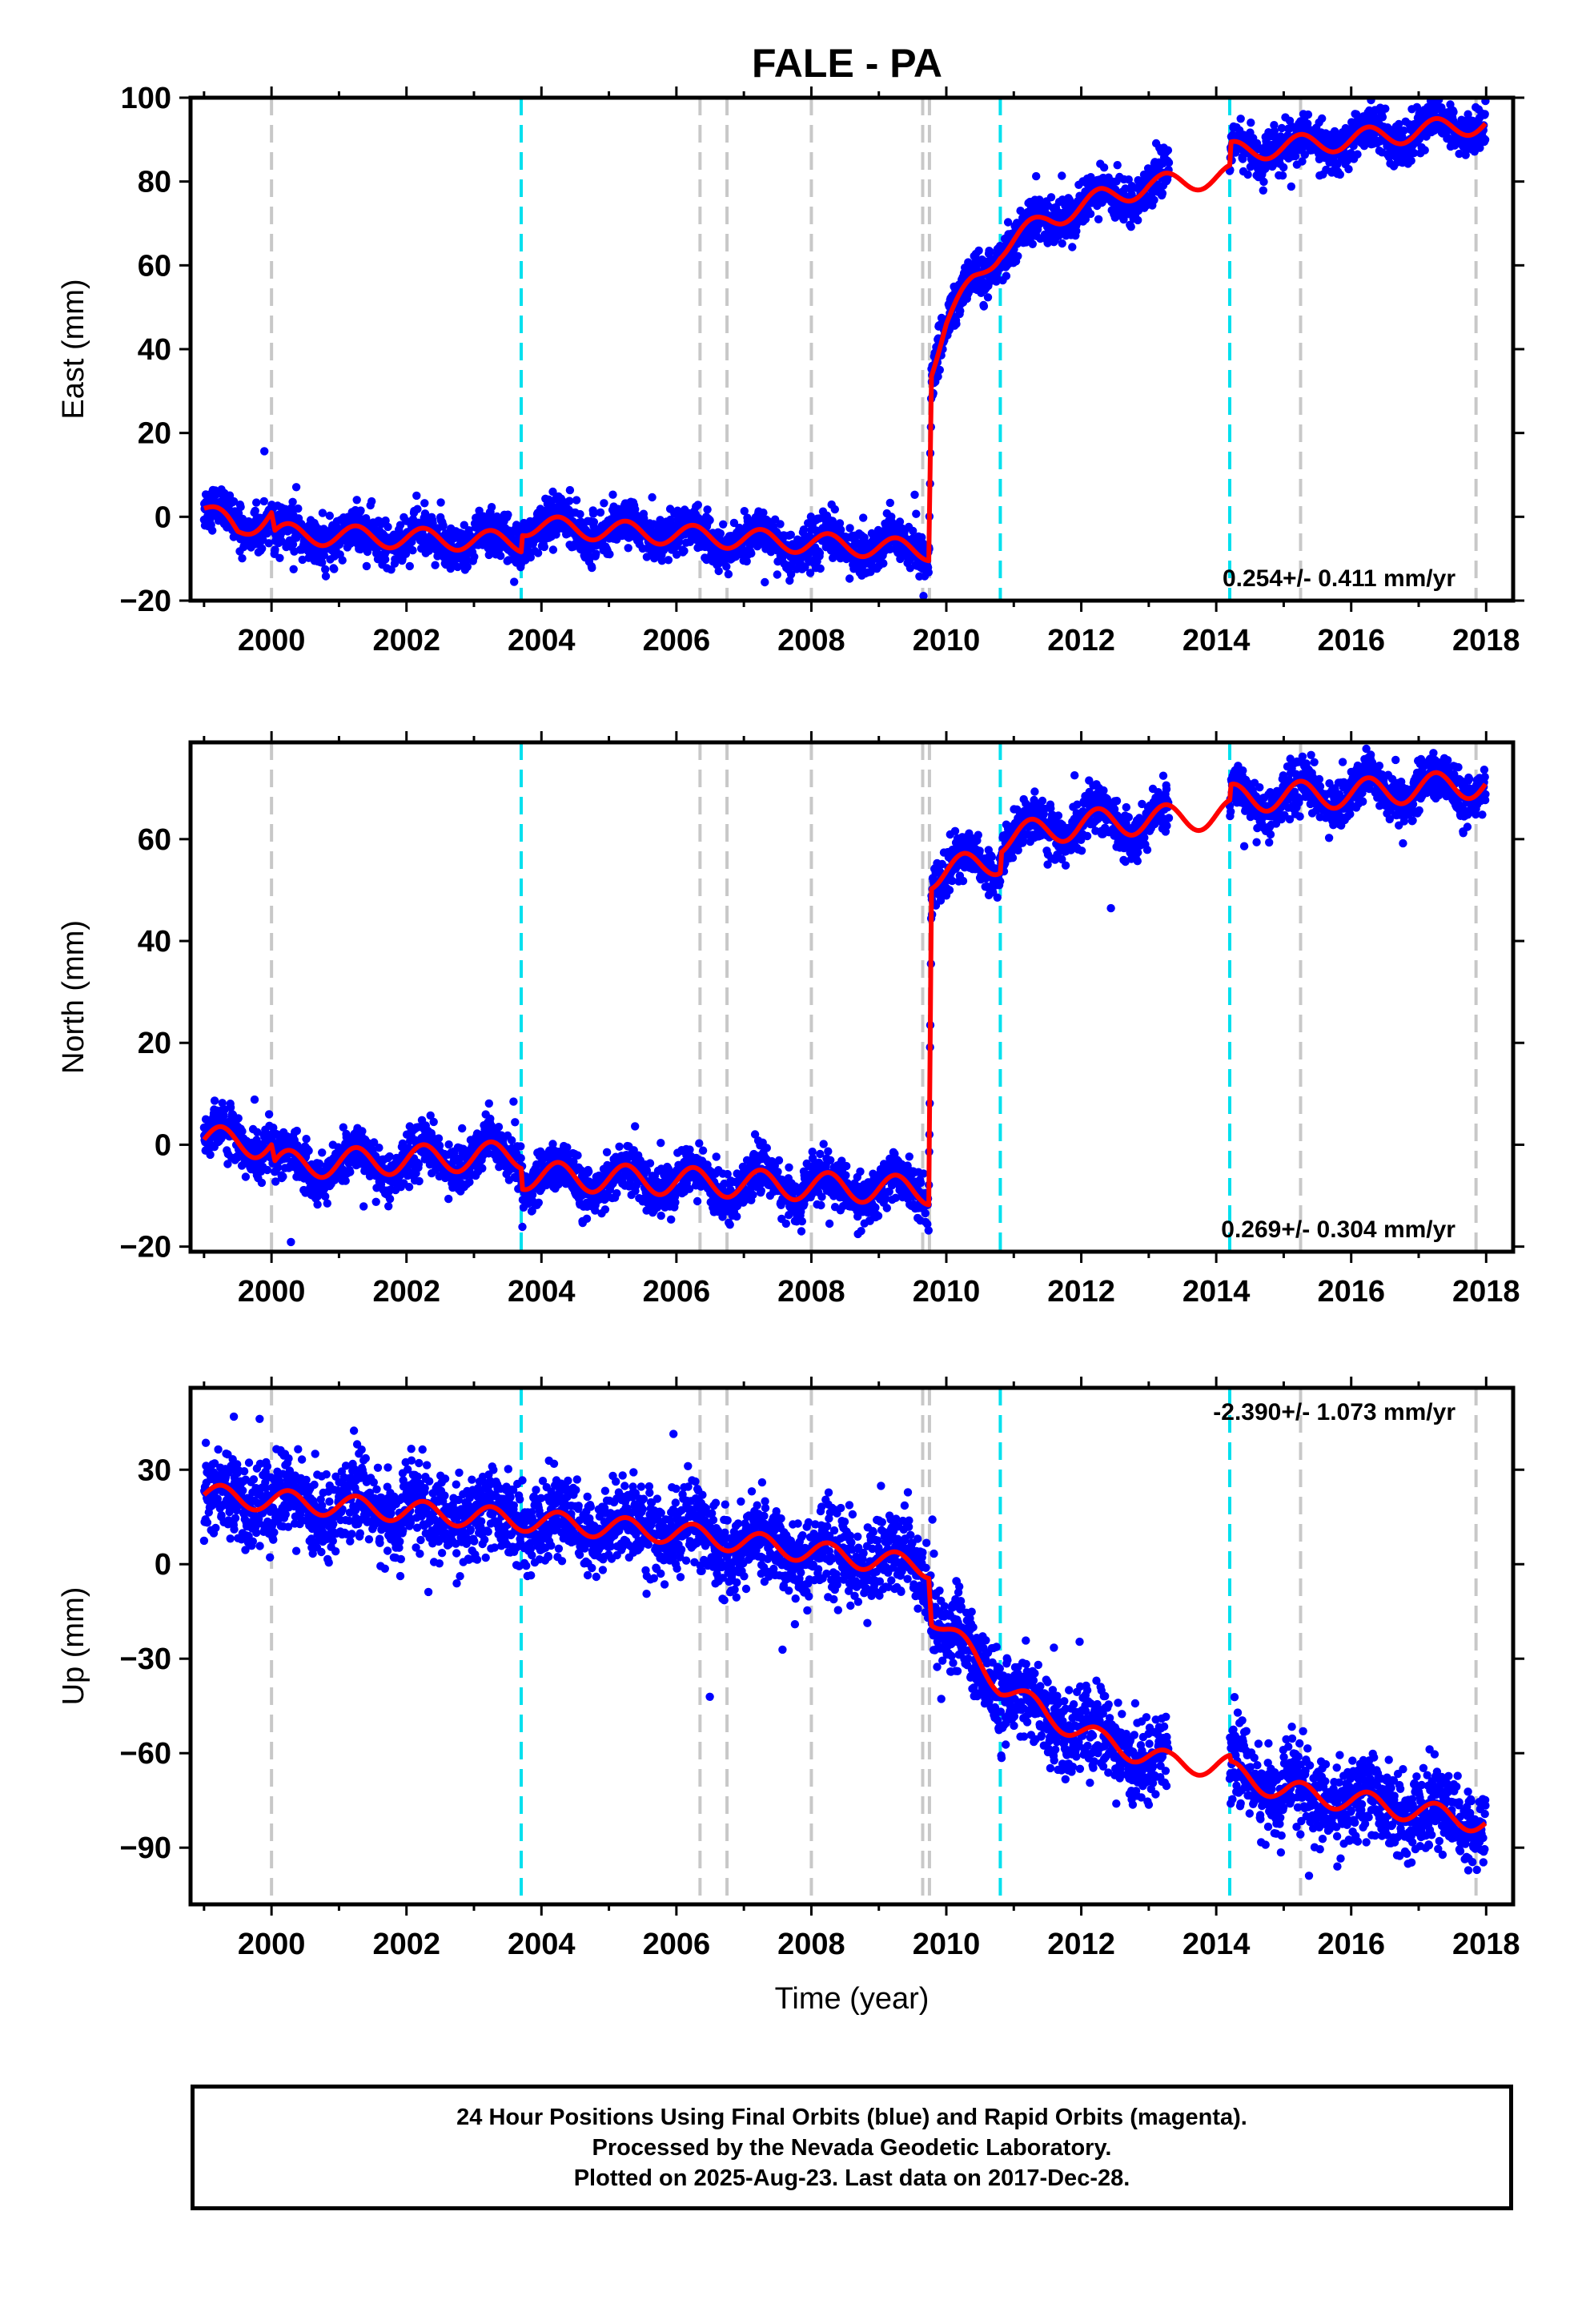 The height and width of the screenshot is (2324, 1582). What do you see at coordinates (146, 98) in the screenshot?
I see `y-tick-label: 100` at bounding box center [146, 98].